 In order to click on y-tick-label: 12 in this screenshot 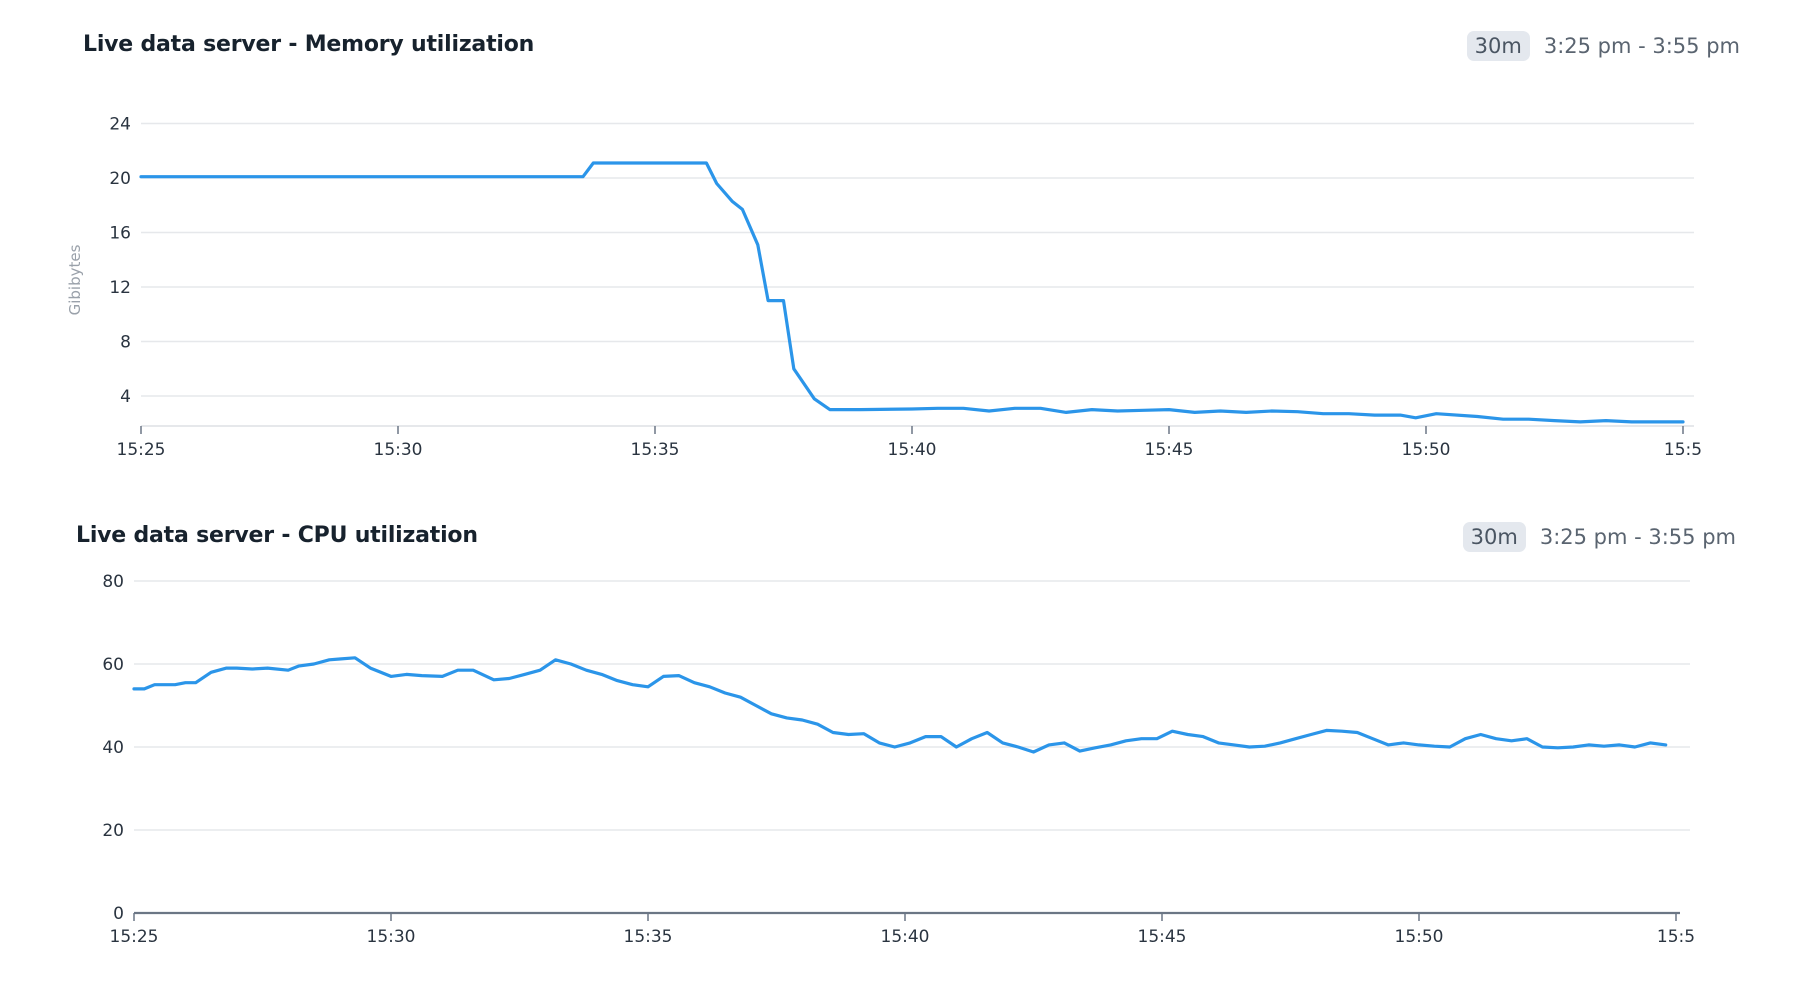, I will do `click(120, 288)`.